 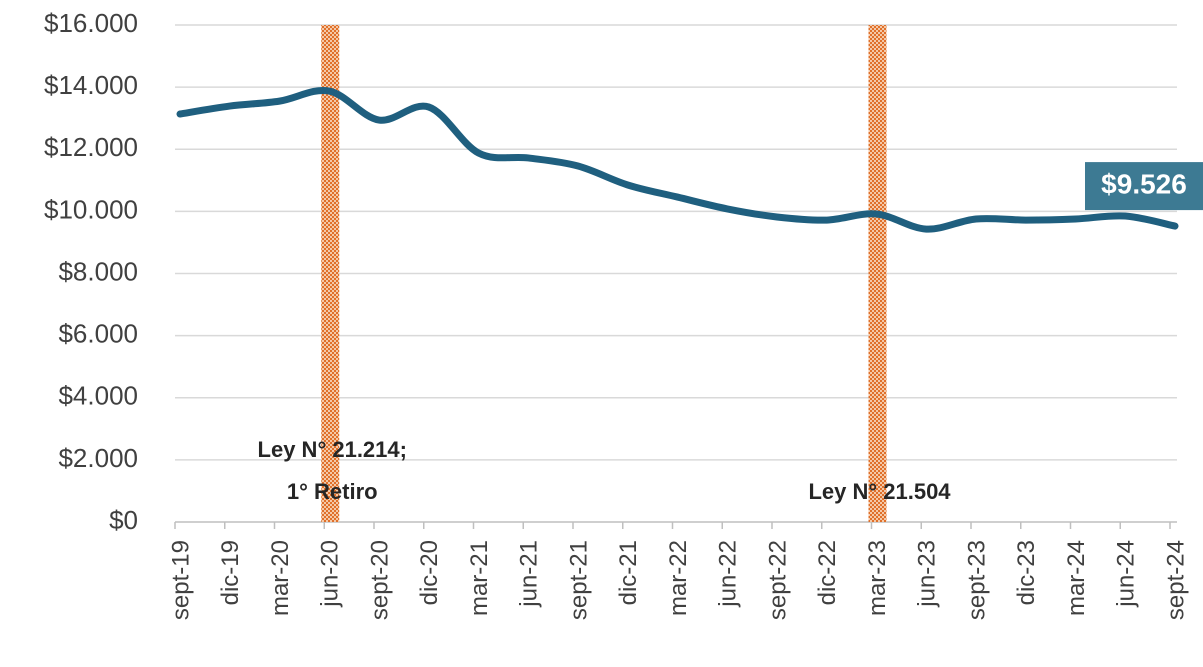 I want to click on x-tick-label: sept-20, so click(x=379, y=580).